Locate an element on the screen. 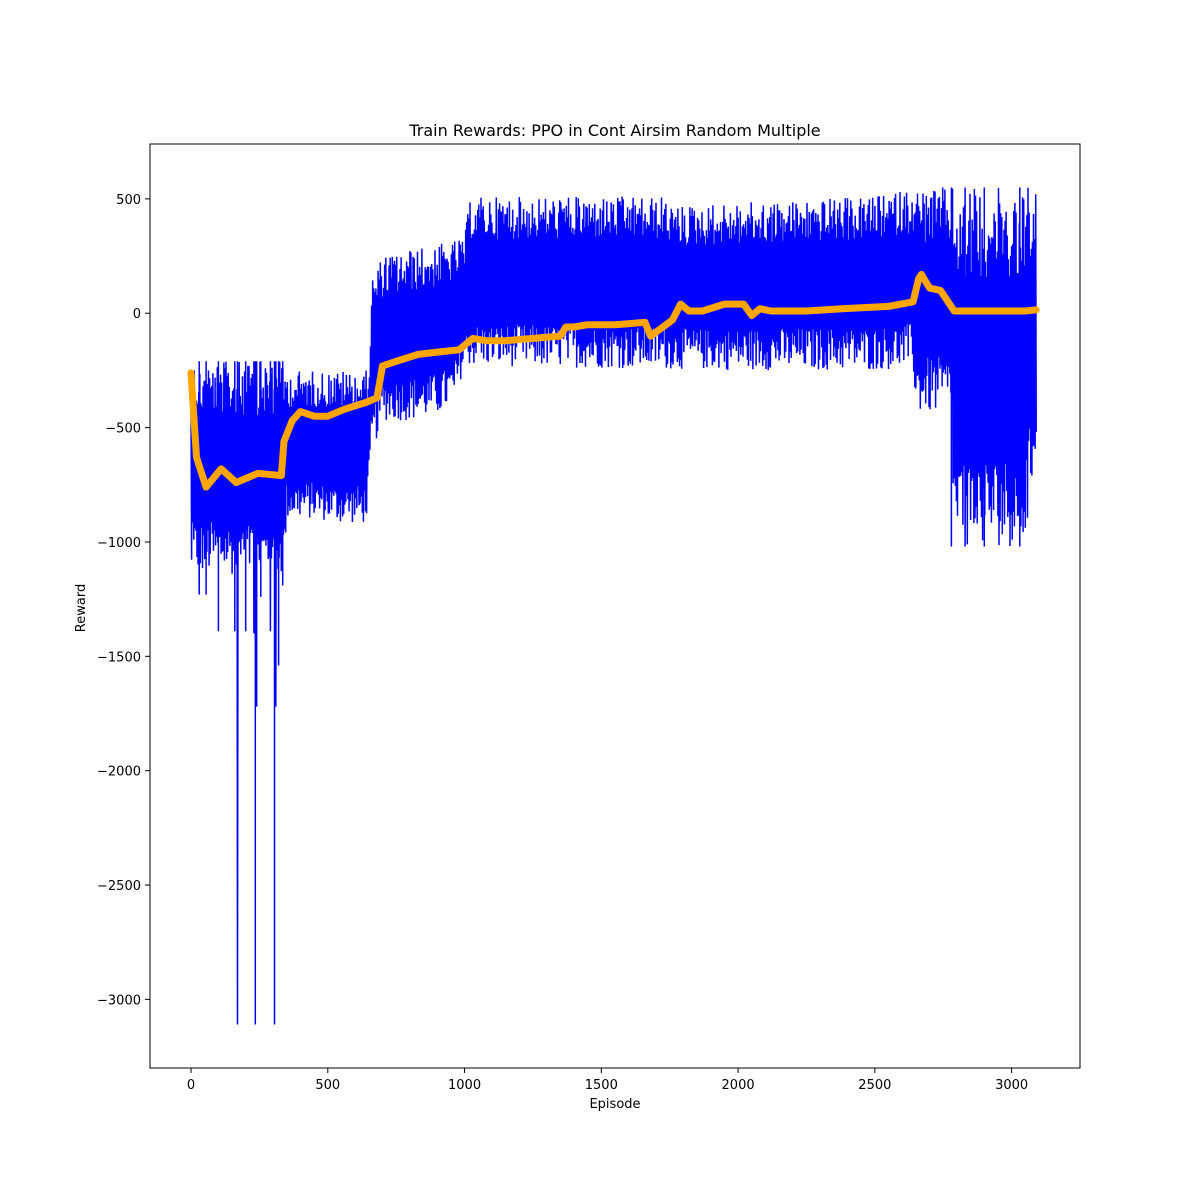 This screenshot has width=1200, height=1200. x-tick-label: 500 is located at coordinates (327, 1085).